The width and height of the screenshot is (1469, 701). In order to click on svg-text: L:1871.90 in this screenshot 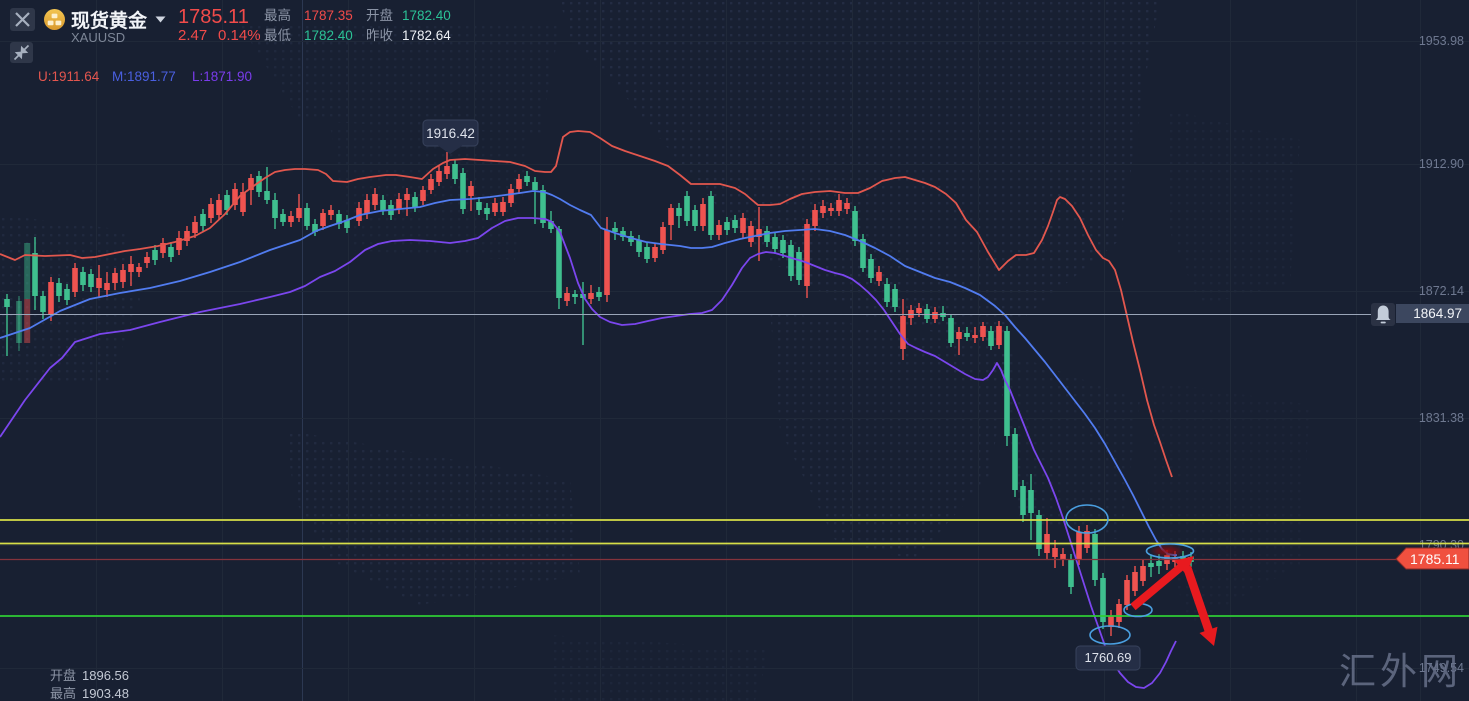, I will do `click(222, 76)`.